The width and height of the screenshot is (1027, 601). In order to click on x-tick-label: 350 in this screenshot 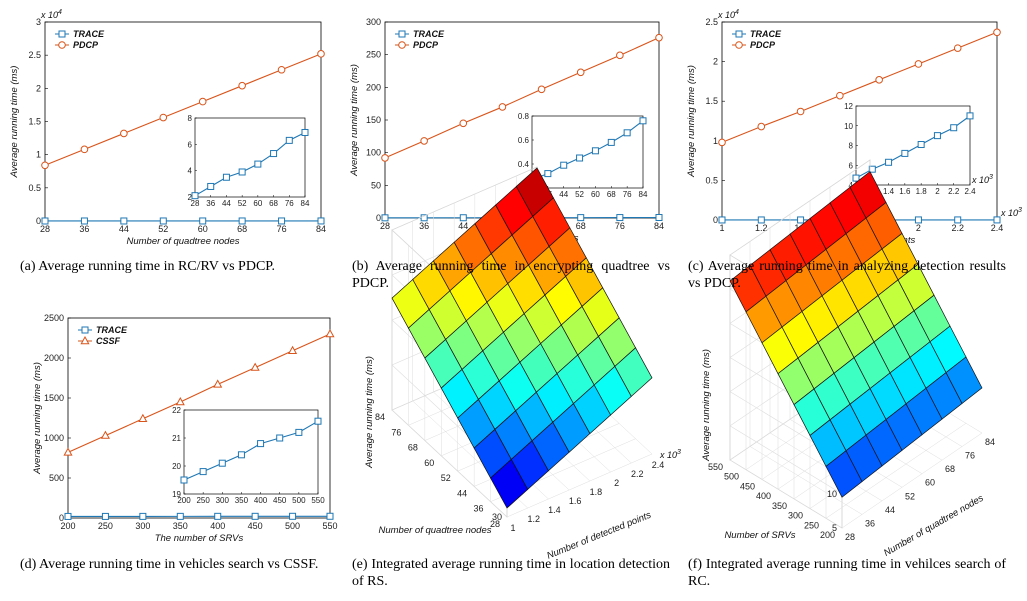, I will do `click(180, 526)`.